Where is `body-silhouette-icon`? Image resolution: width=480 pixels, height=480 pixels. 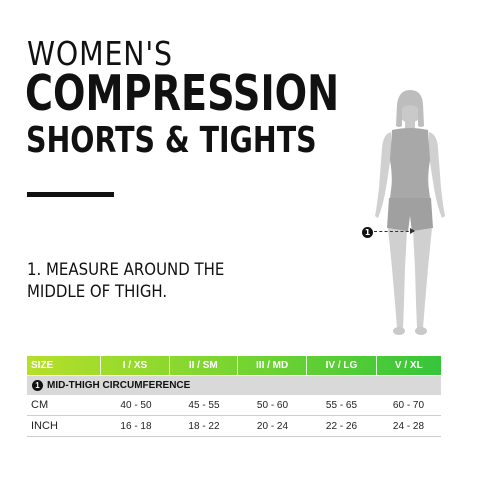
body-silhouette-icon is located at coordinates (410, 212).